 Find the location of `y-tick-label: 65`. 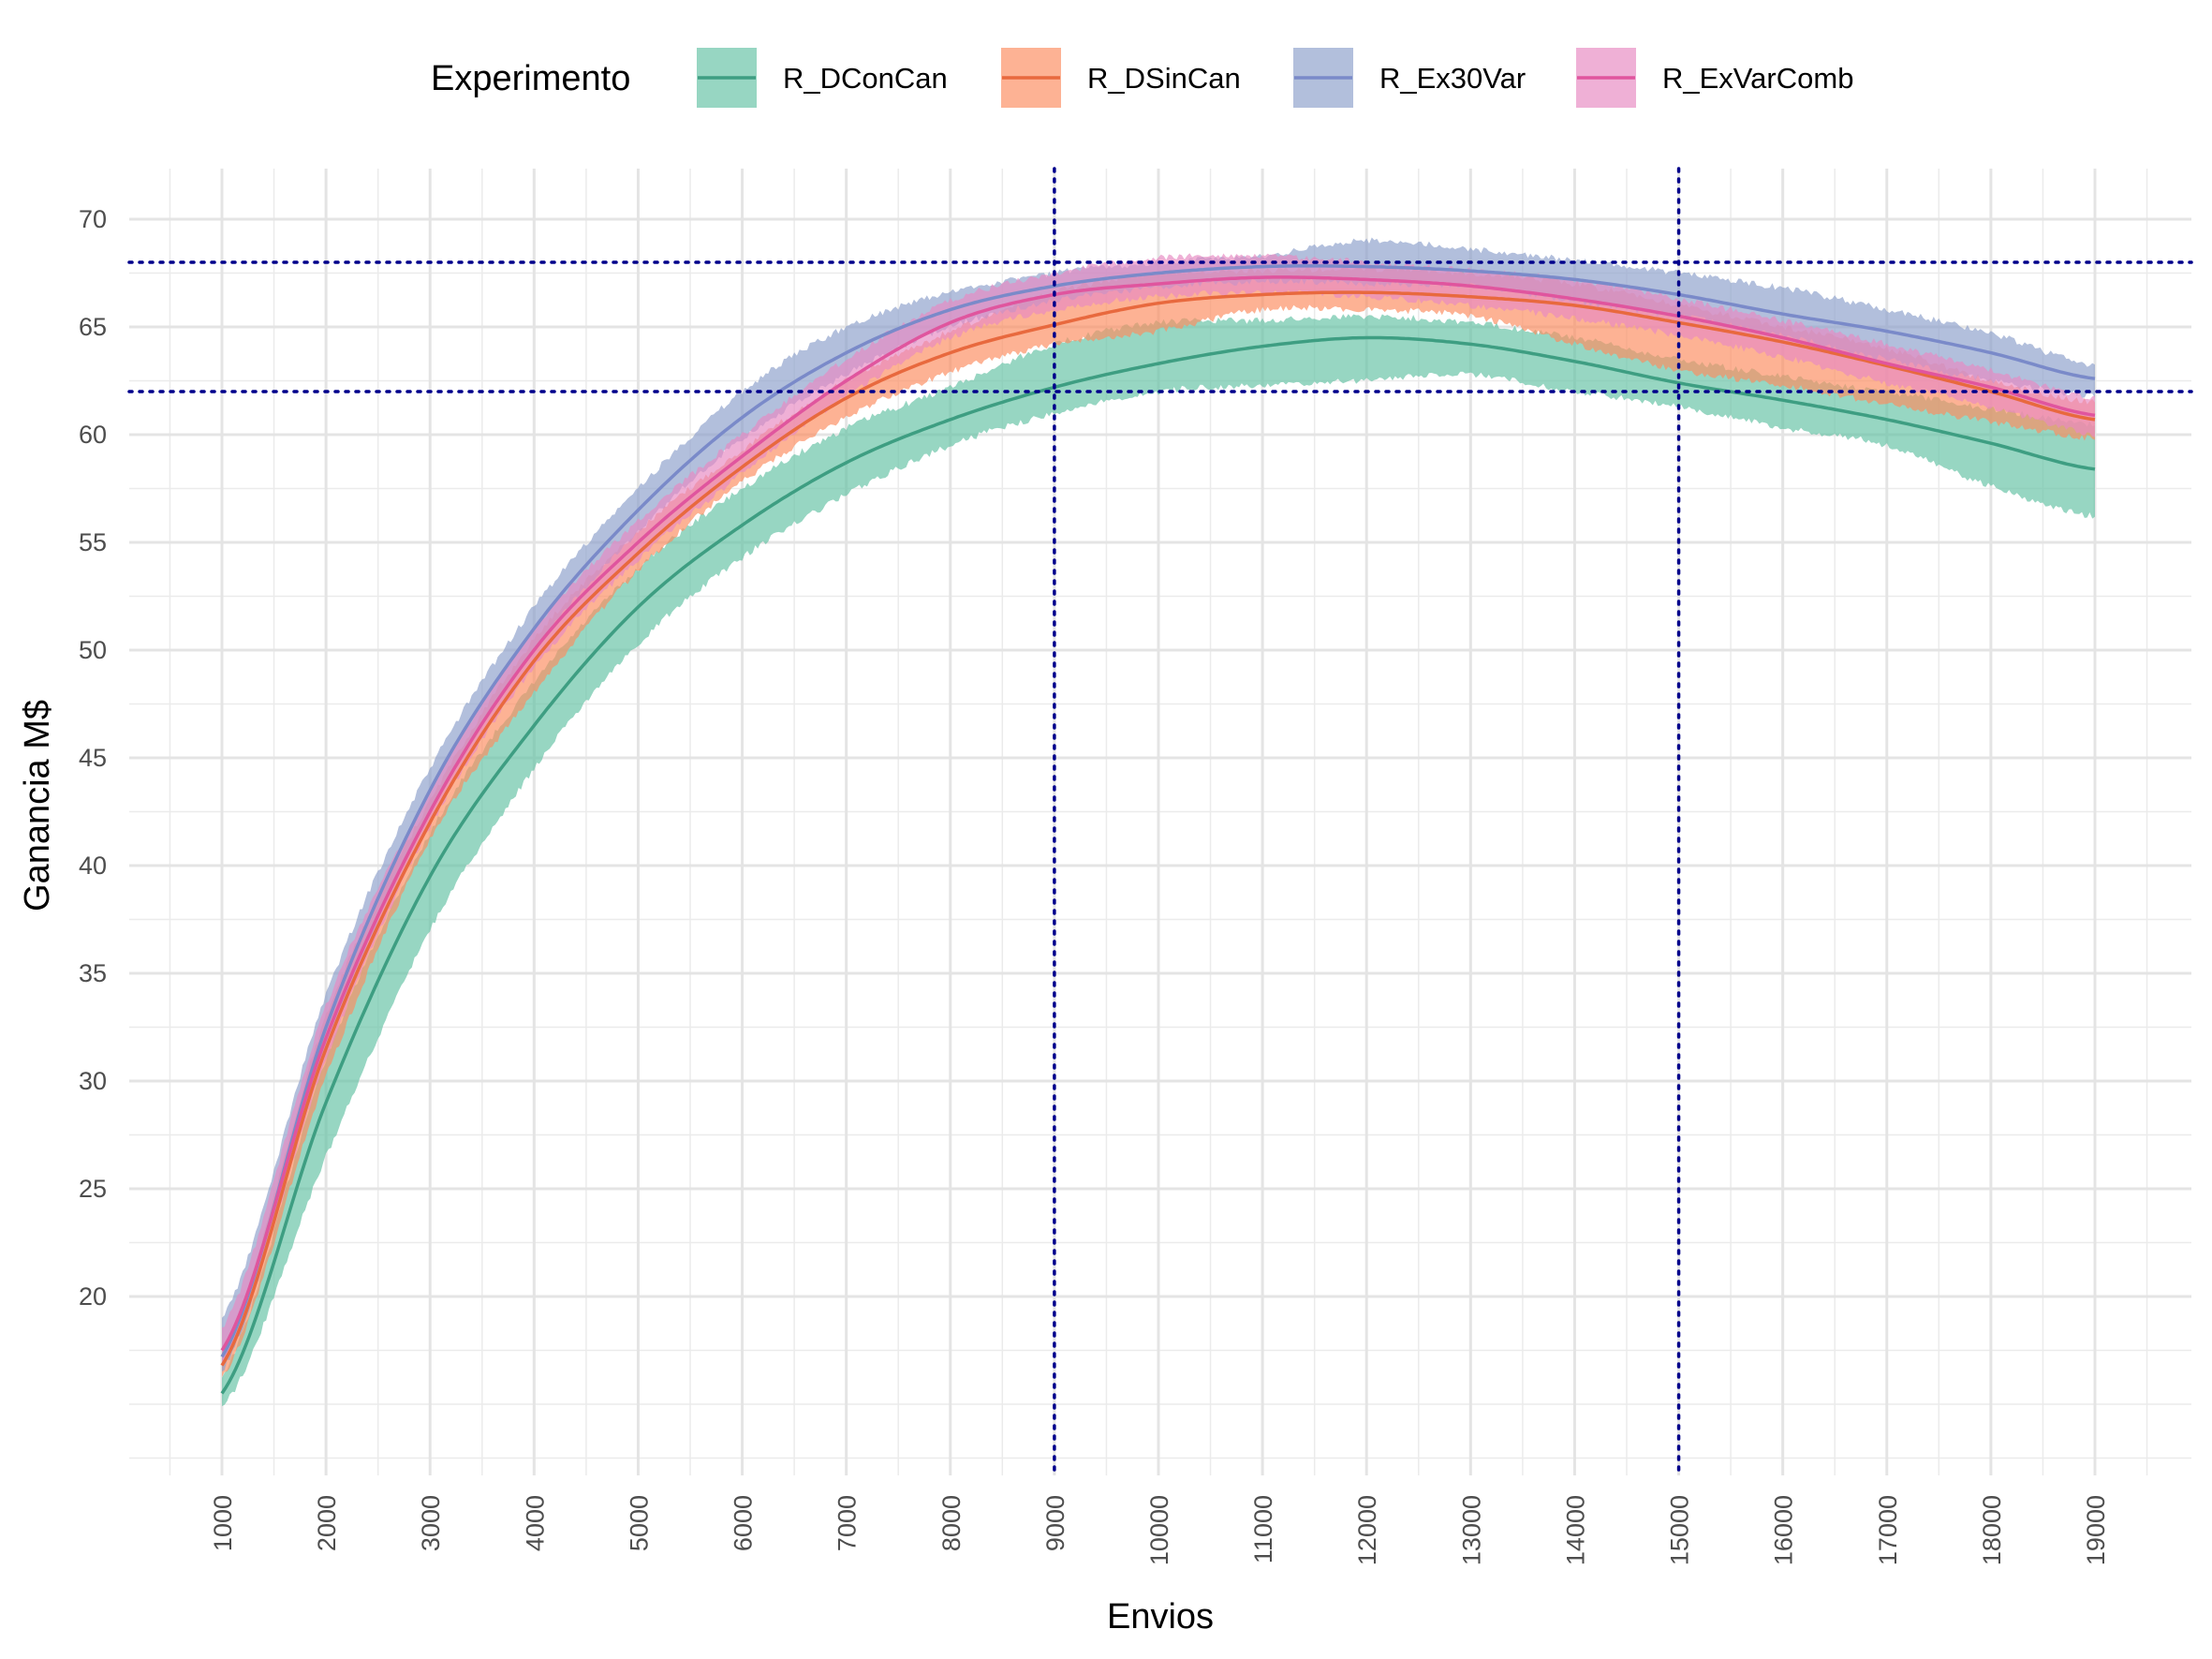

y-tick-label: 65 is located at coordinates (93, 327).